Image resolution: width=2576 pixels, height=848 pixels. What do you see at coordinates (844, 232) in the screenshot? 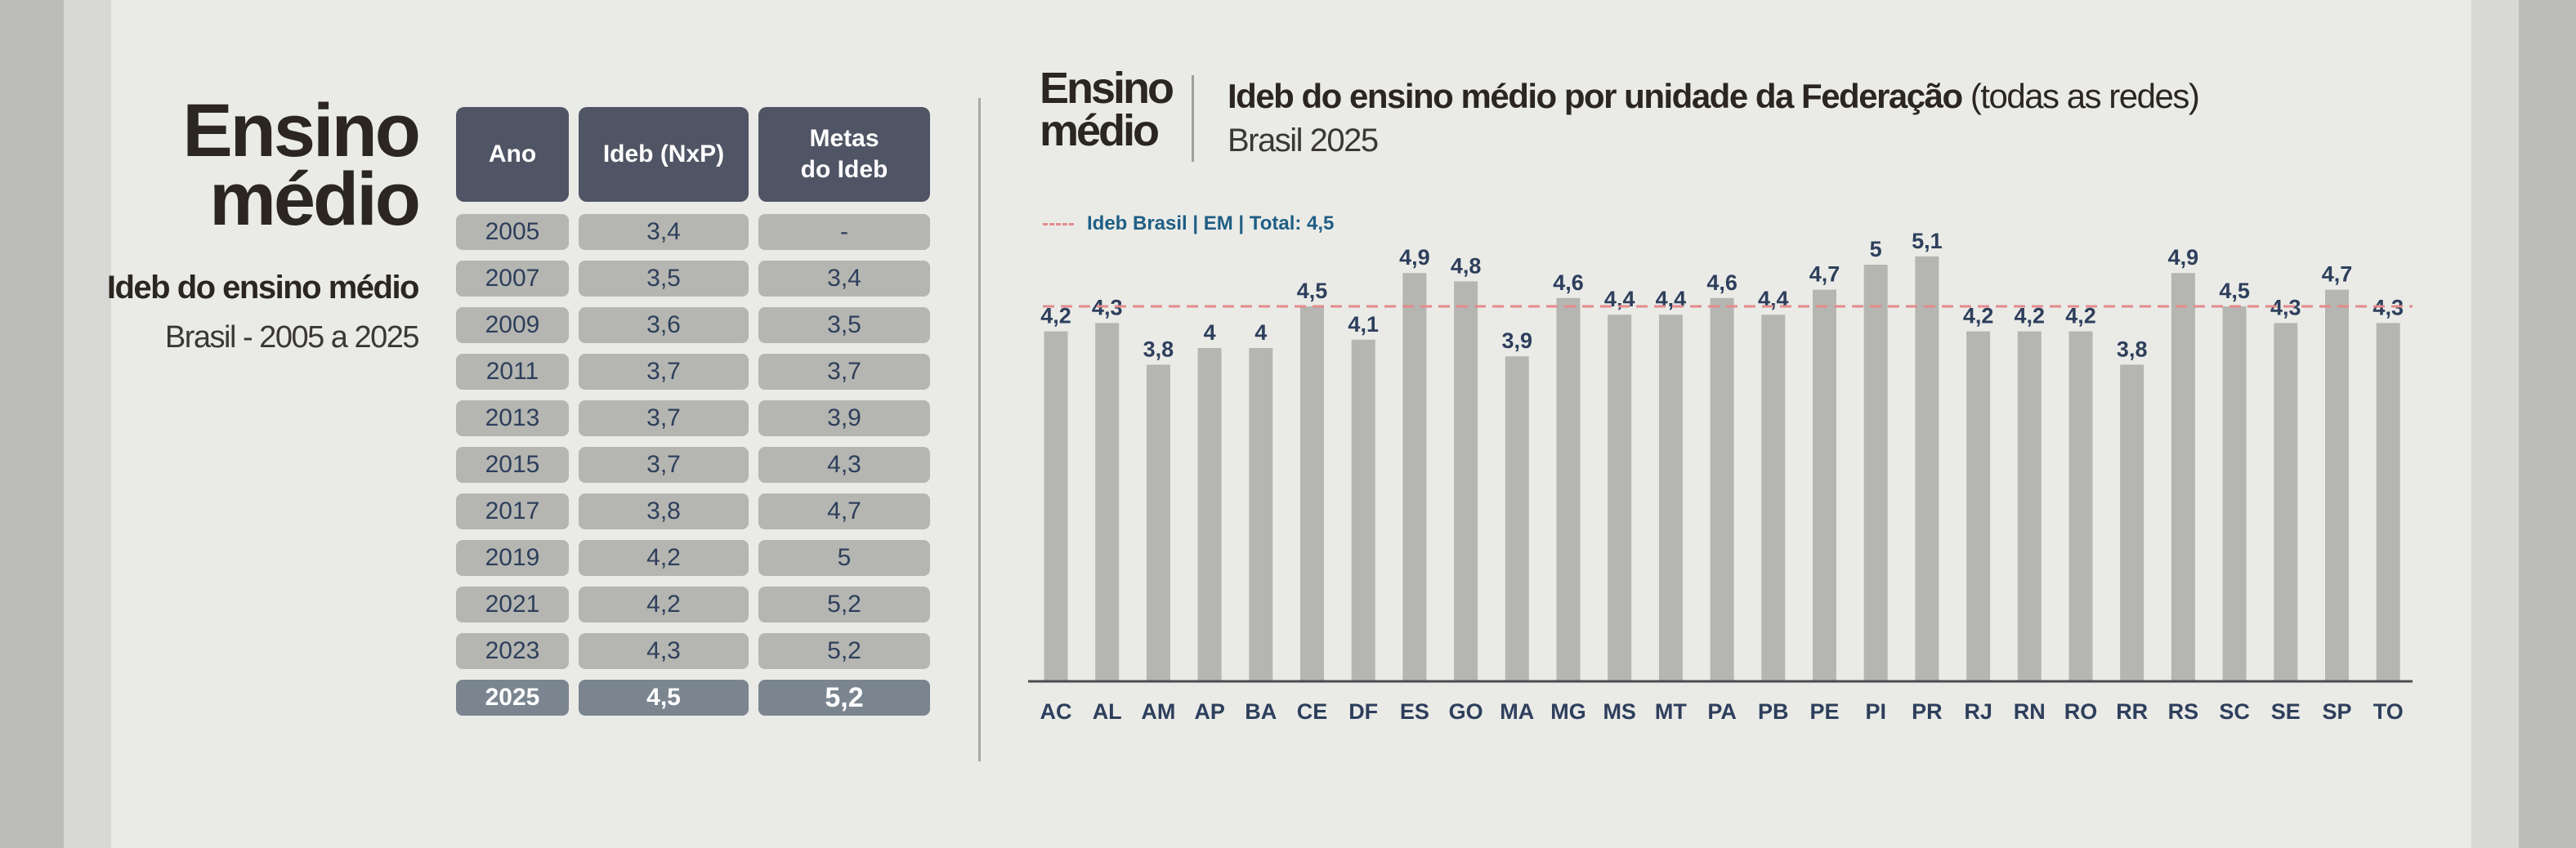
I see `cell-meta: -` at bounding box center [844, 232].